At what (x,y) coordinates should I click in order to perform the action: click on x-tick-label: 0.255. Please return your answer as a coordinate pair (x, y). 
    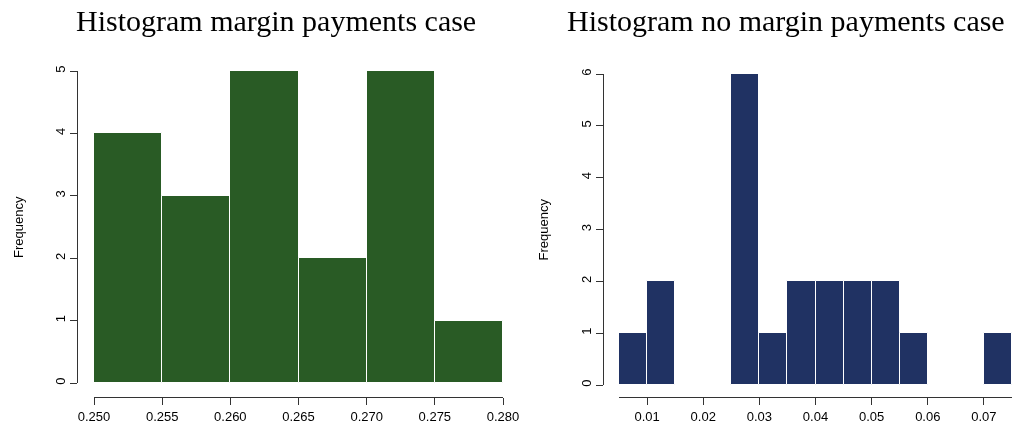
    Looking at the image, I should click on (162, 416).